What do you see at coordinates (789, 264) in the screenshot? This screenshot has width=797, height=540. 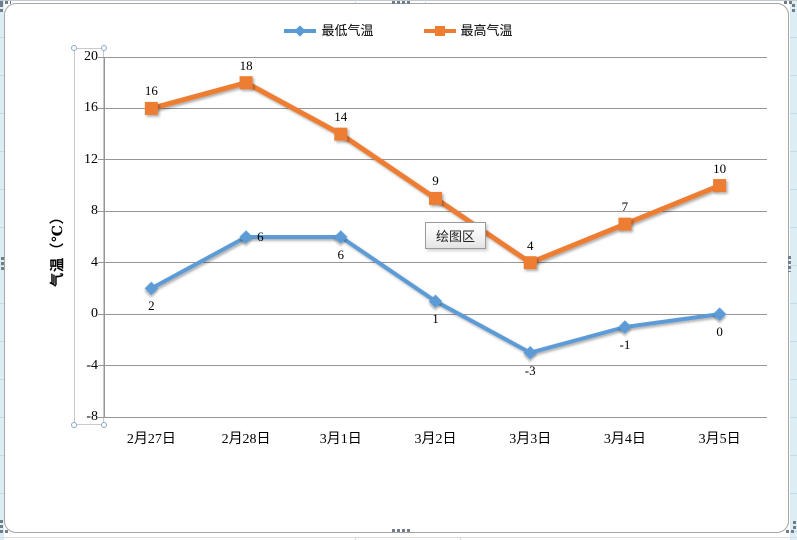 I see `chart-handle-right-middle` at bounding box center [789, 264].